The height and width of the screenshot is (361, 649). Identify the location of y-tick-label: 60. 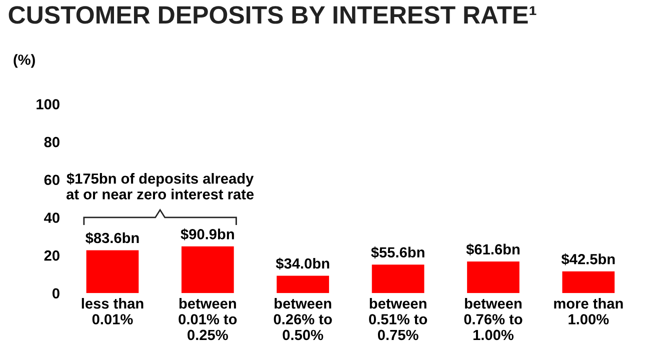
(52, 180).